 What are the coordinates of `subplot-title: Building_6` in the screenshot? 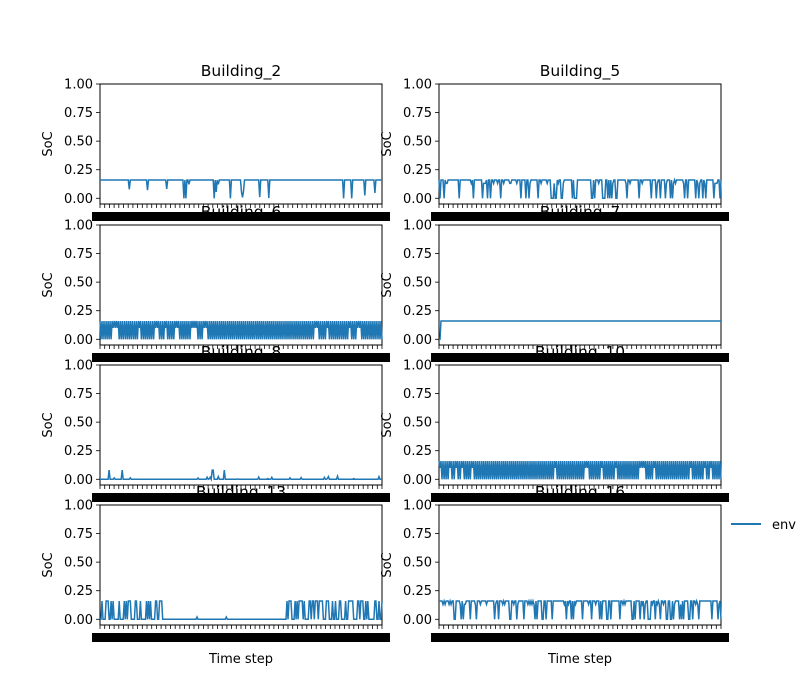 It's located at (241, 212).